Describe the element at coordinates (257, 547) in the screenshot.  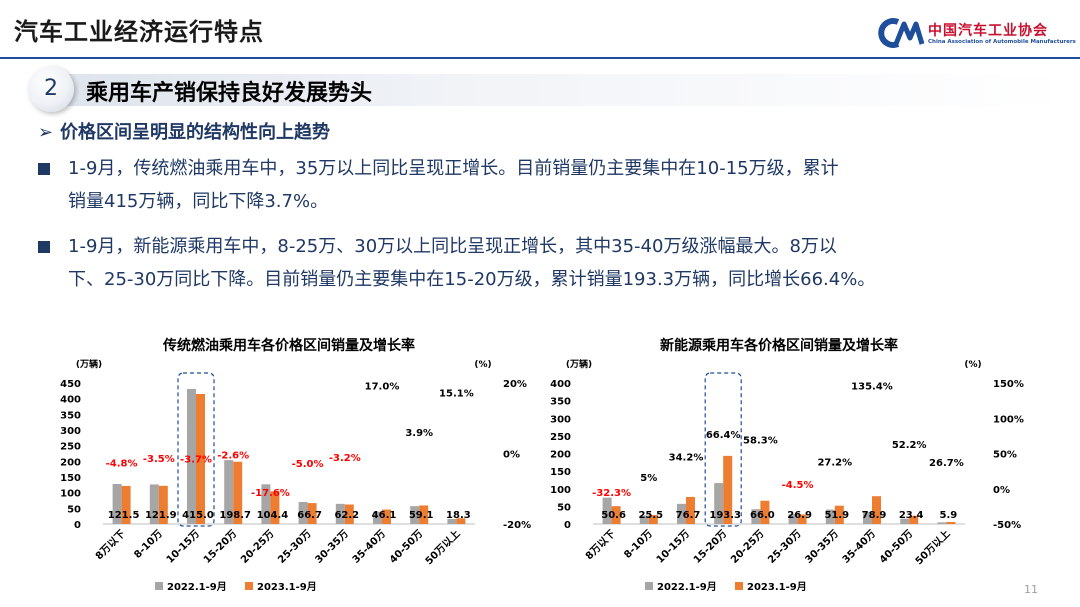
I see `category-label: 20-25万` at that location.